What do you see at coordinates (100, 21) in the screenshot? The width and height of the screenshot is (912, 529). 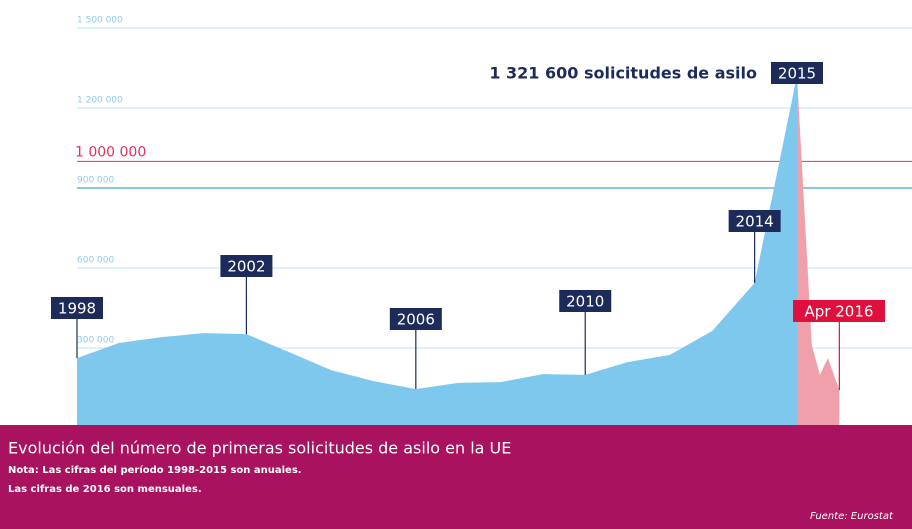 I see `y-tick-label: 1 500 000` at bounding box center [100, 21].